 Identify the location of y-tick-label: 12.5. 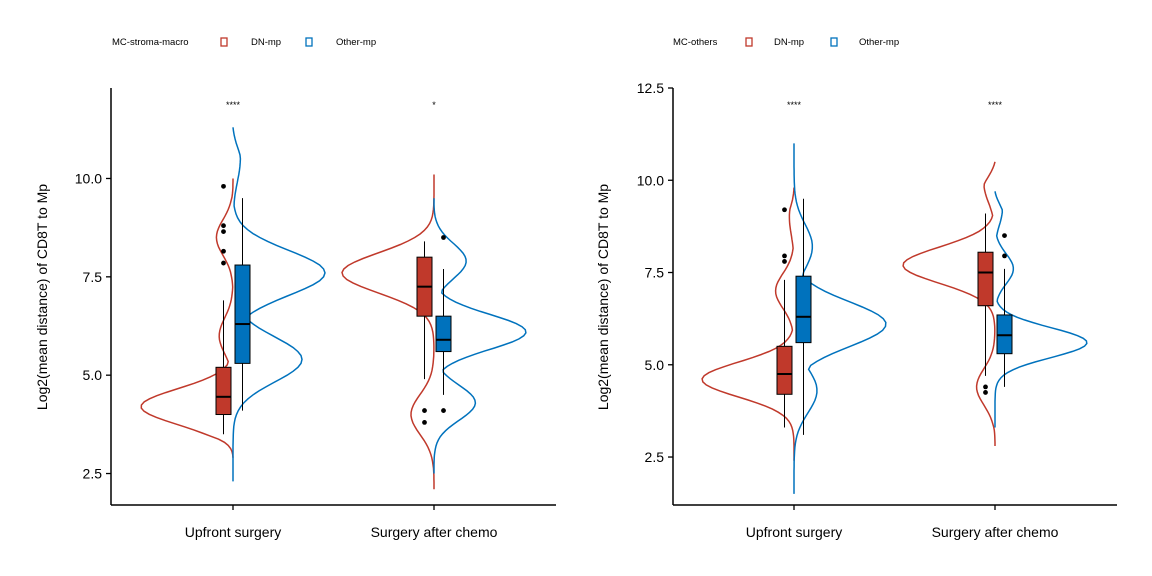
(650, 88).